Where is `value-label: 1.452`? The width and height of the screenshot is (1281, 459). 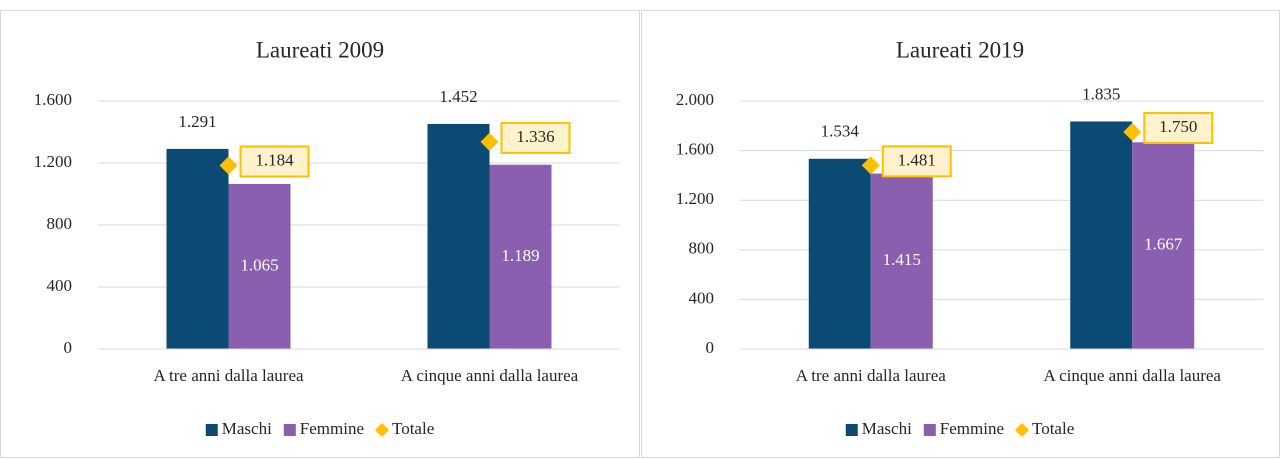 value-label: 1.452 is located at coordinates (458, 96).